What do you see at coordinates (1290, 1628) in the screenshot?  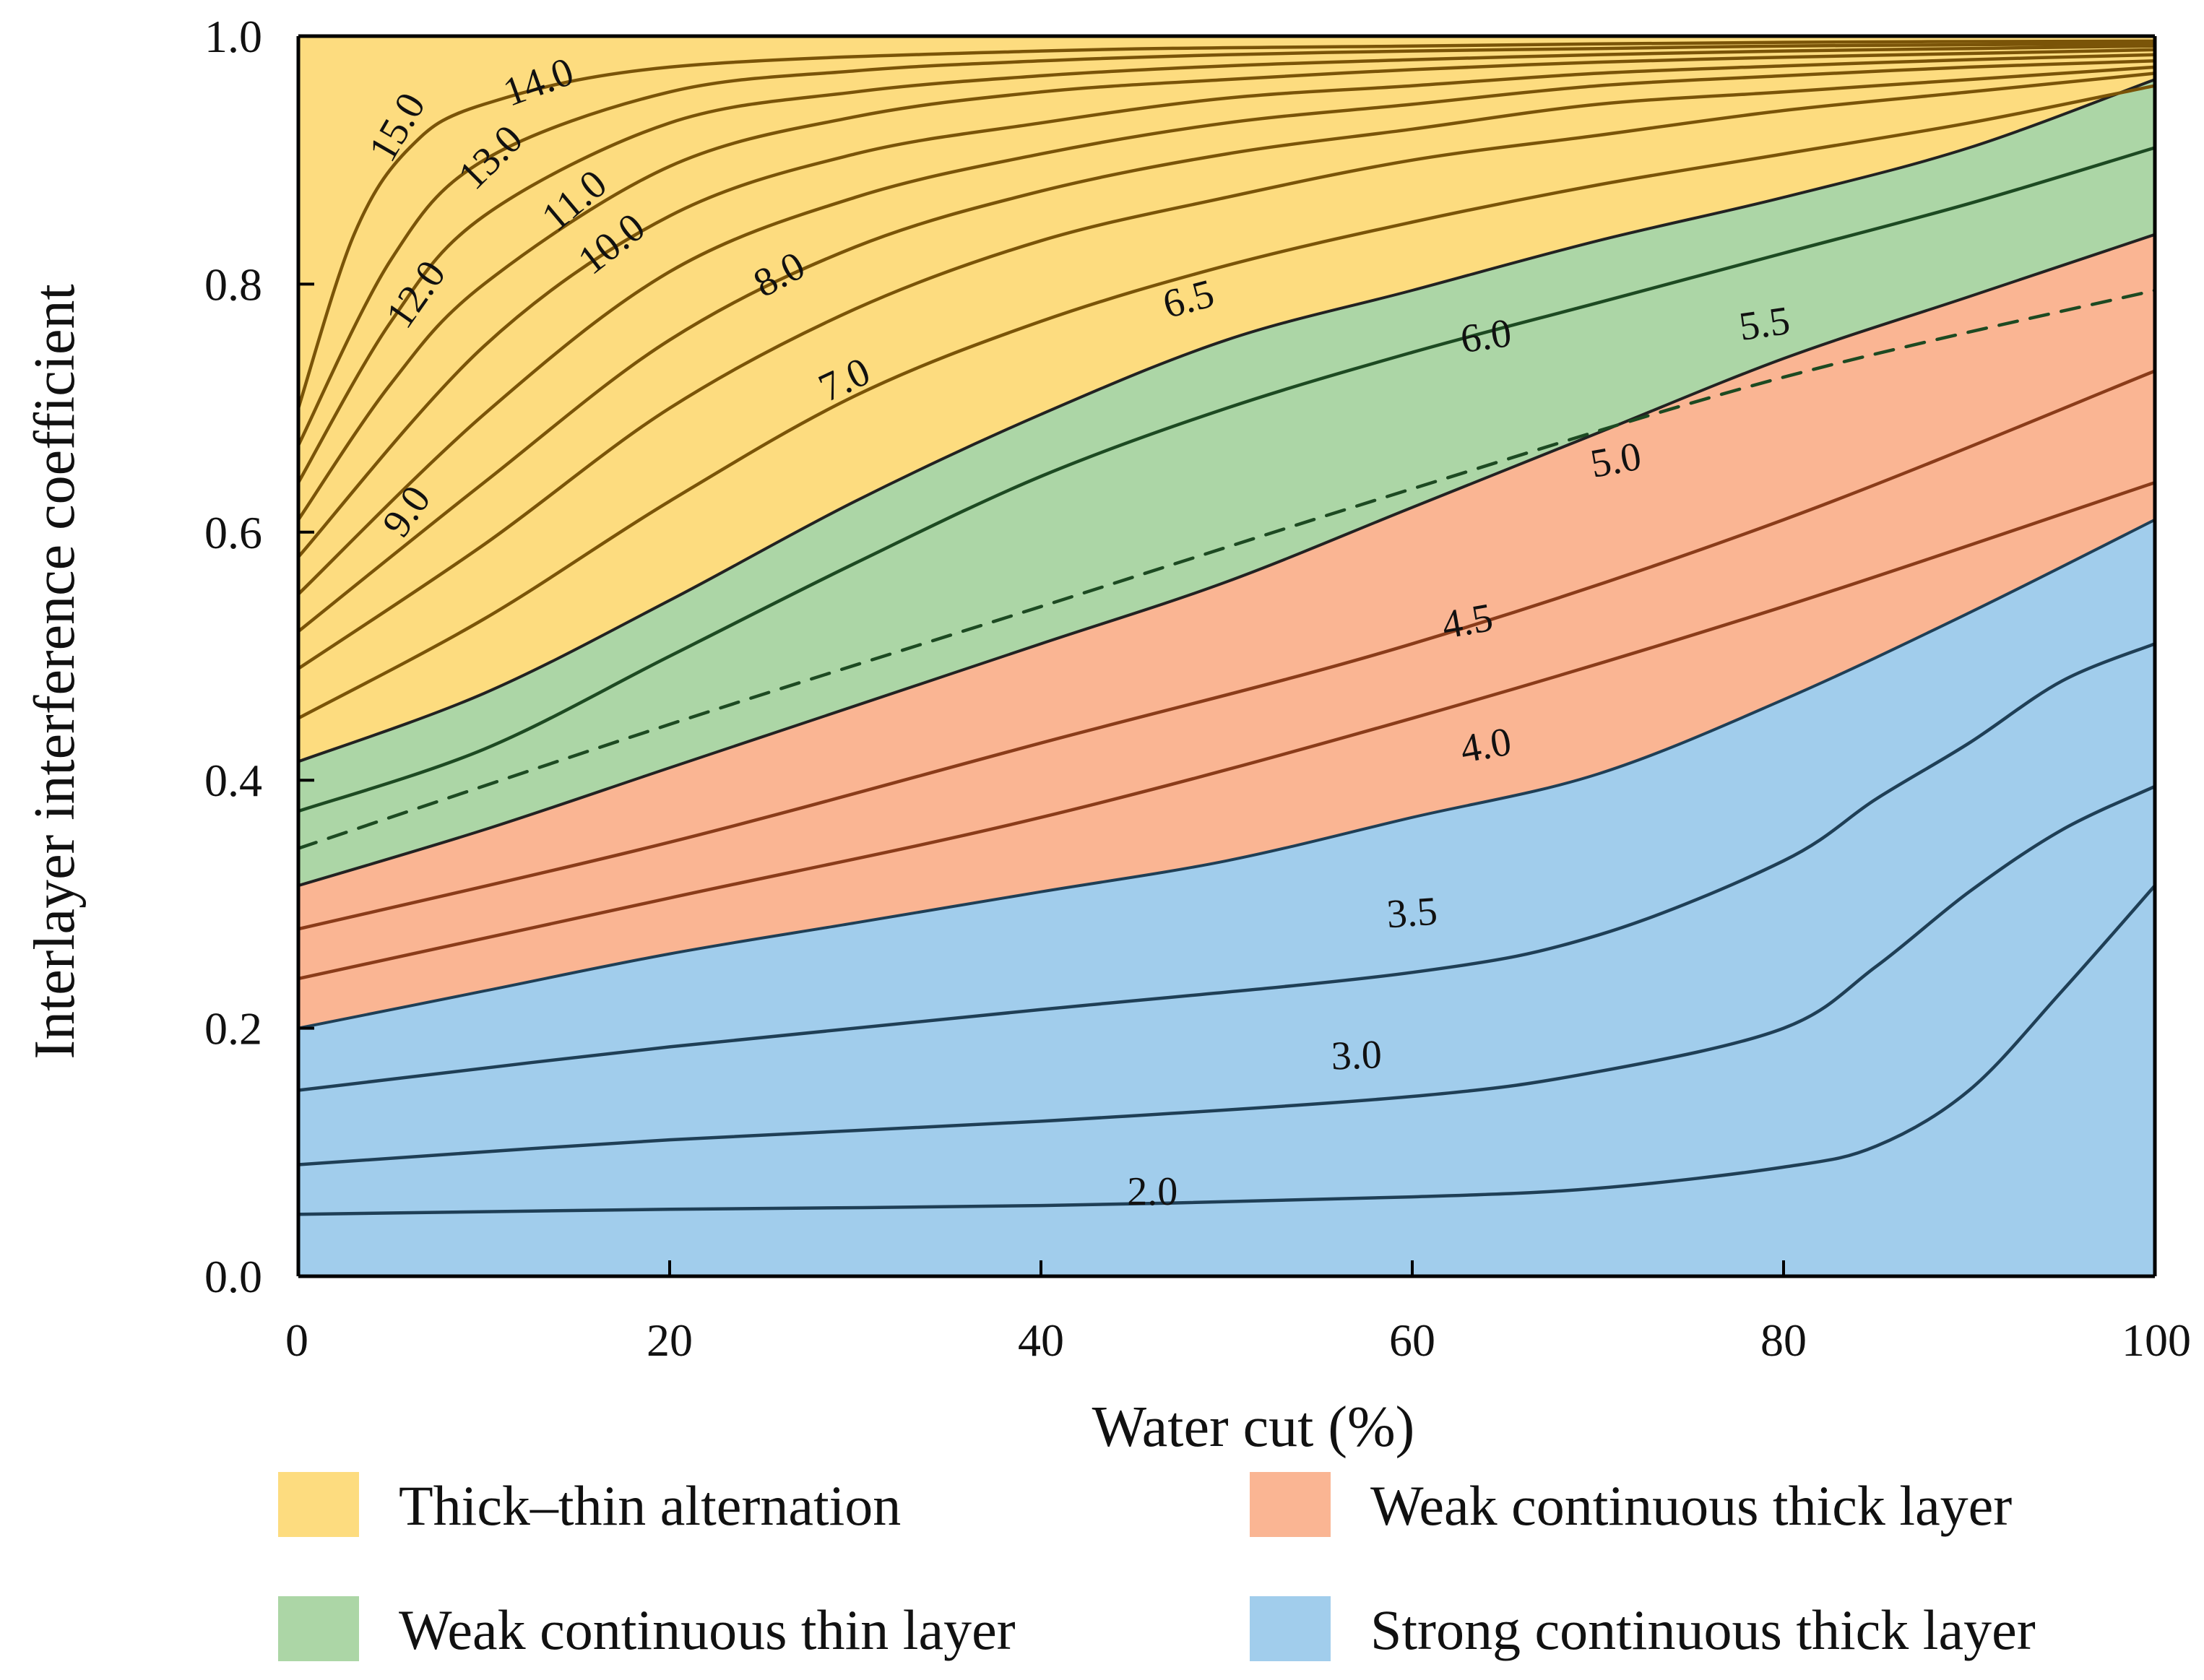 I see `legend-swatch-strong-continuous-thick-layer` at bounding box center [1290, 1628].